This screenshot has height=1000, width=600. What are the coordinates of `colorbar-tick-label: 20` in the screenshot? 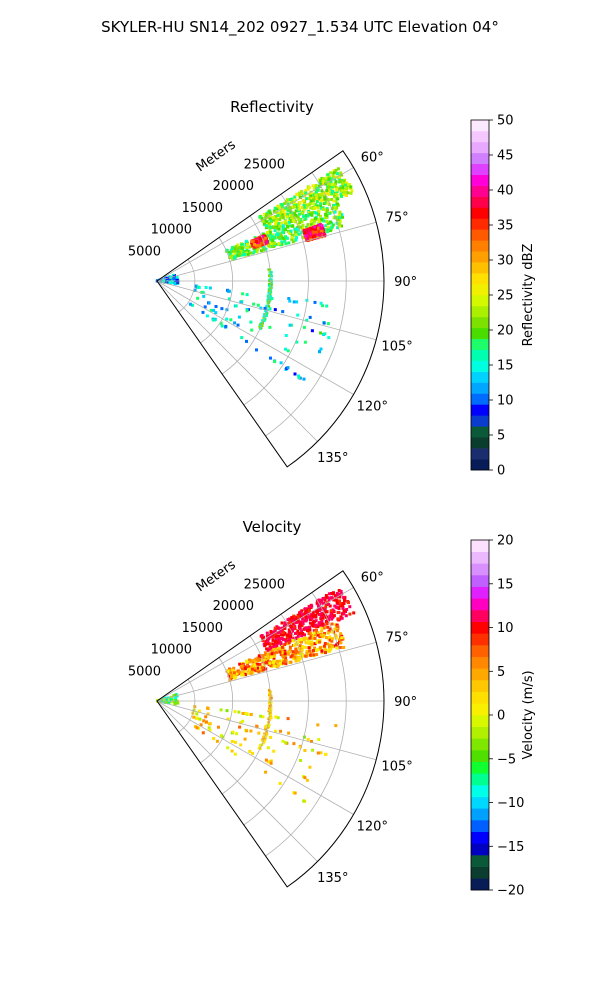 It's located at (505, 541).